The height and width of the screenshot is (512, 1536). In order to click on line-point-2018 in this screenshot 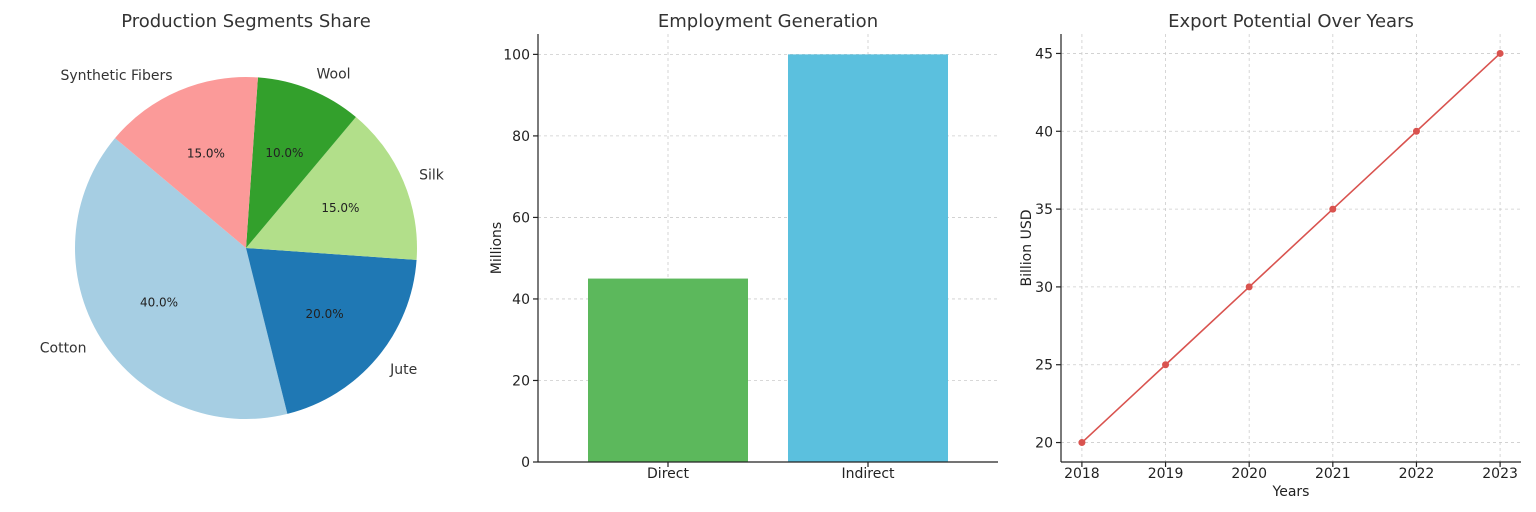, I will do `click(1082, 443)`.